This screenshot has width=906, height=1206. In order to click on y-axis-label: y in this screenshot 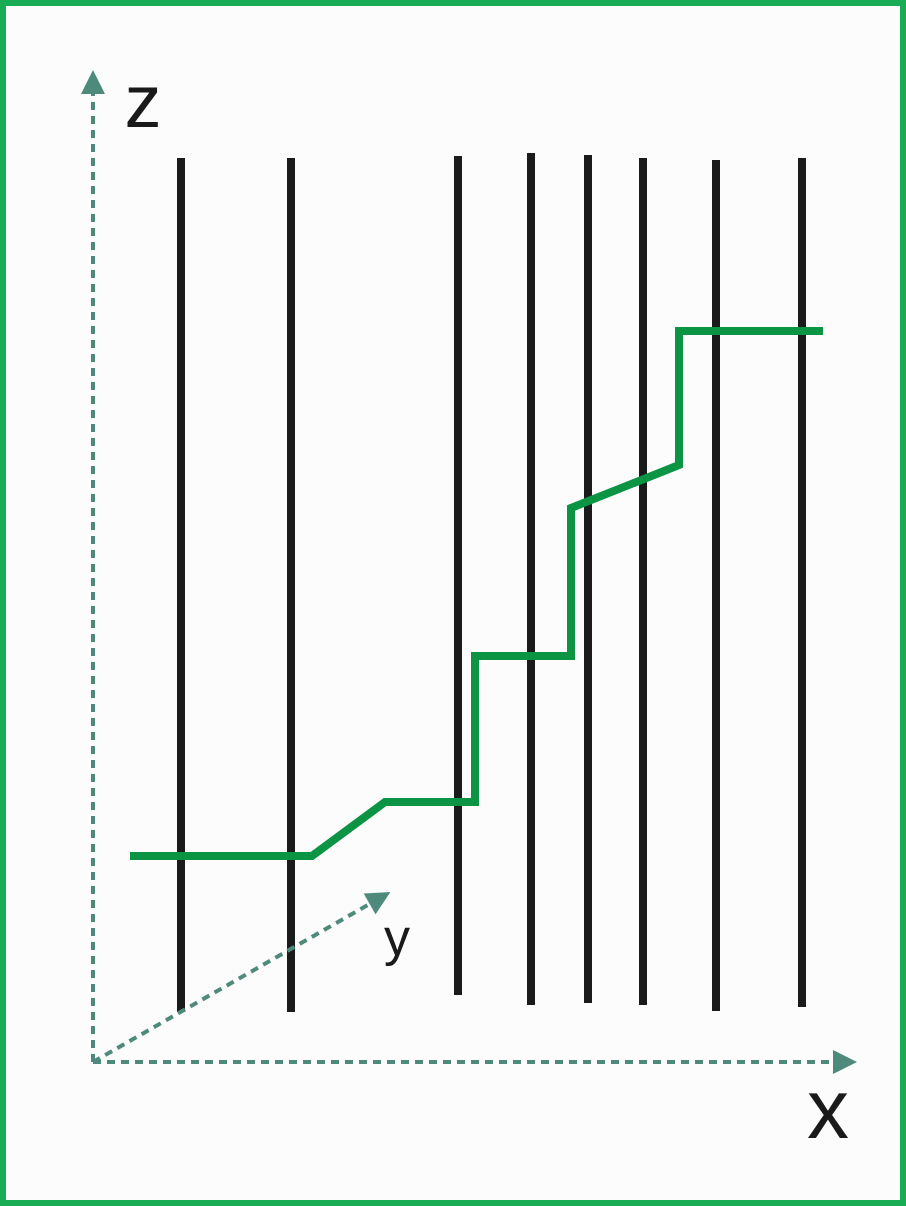, I will do `click(397, 938)`.